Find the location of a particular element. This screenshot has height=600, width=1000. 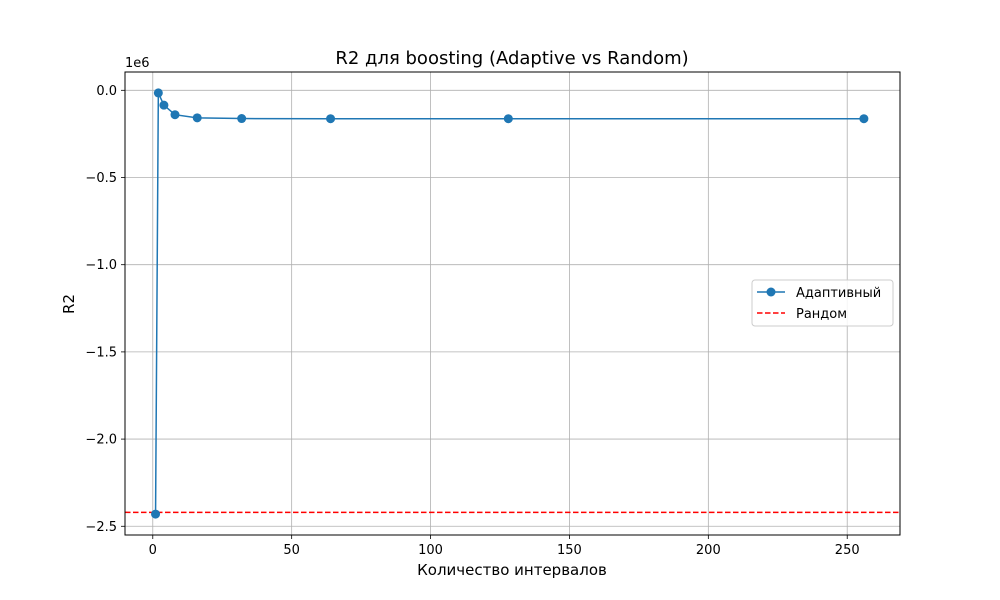

y-tick-label: 0.0 is located at coordinates (106, 91).